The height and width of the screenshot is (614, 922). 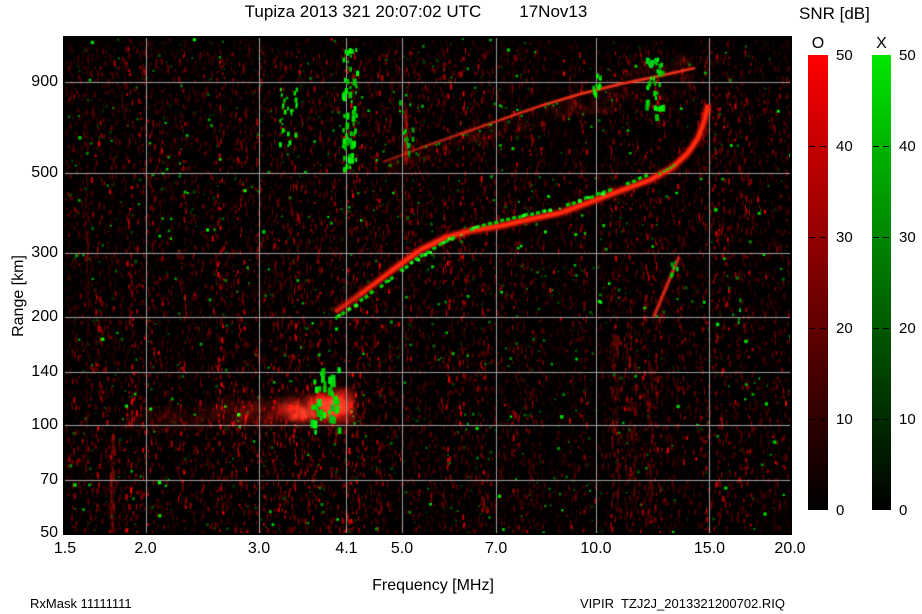 I want to click on o-colorbar-tick-label: 50, so click(x=844, y=55).